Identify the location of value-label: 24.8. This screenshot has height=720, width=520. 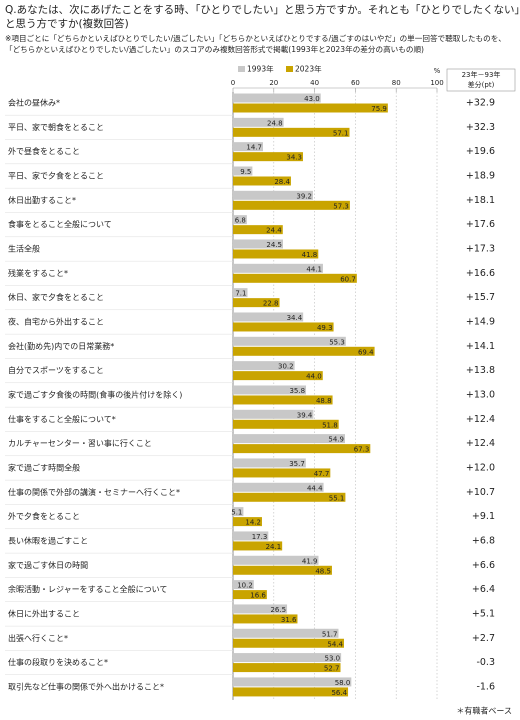
(275, 123).